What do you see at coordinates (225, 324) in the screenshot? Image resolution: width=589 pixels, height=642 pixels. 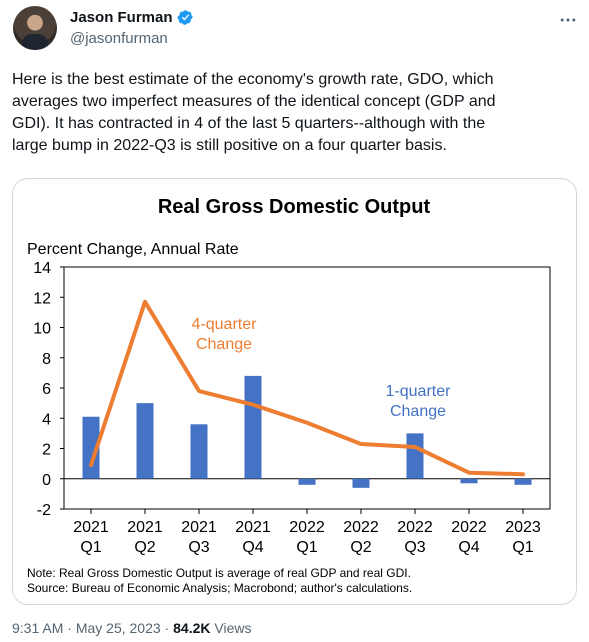 I see `series-label-4-quarter: 4-quarter` at bounding box center [225, 324].